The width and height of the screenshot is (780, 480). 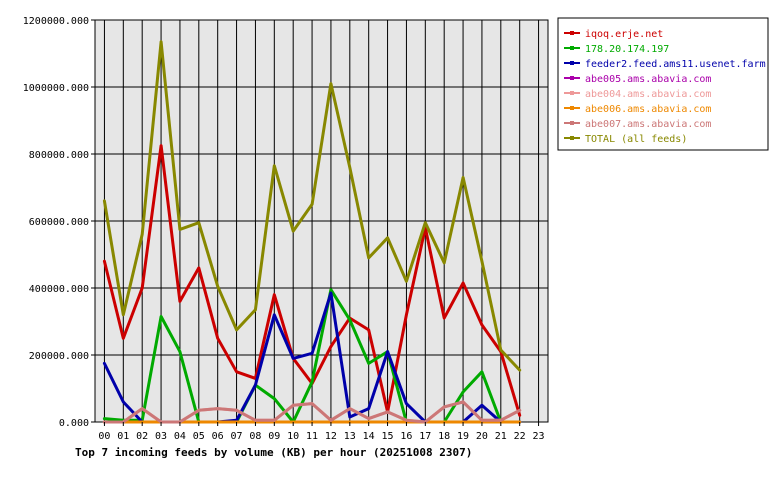 I want to click on legend-label: feeder2.feed.ams11.usenet.farm, so click(x=675, y=64).